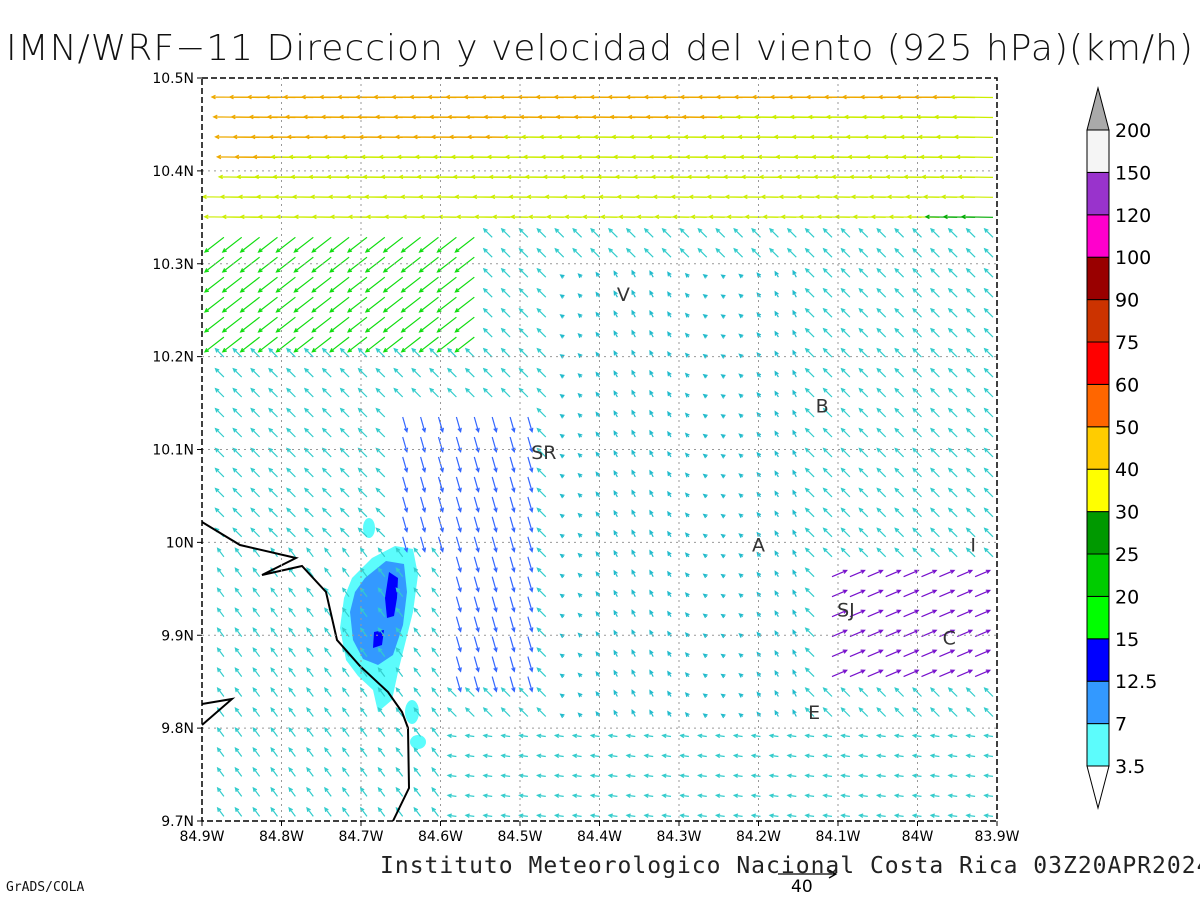  Describe the element at coordinates (177, 450) in the screenshot. I see `latitude-axis: 9.7N 9.8N 9.9N 10N 10.1N 10.2N 10.3N 10.4N 10.5N` at that location.